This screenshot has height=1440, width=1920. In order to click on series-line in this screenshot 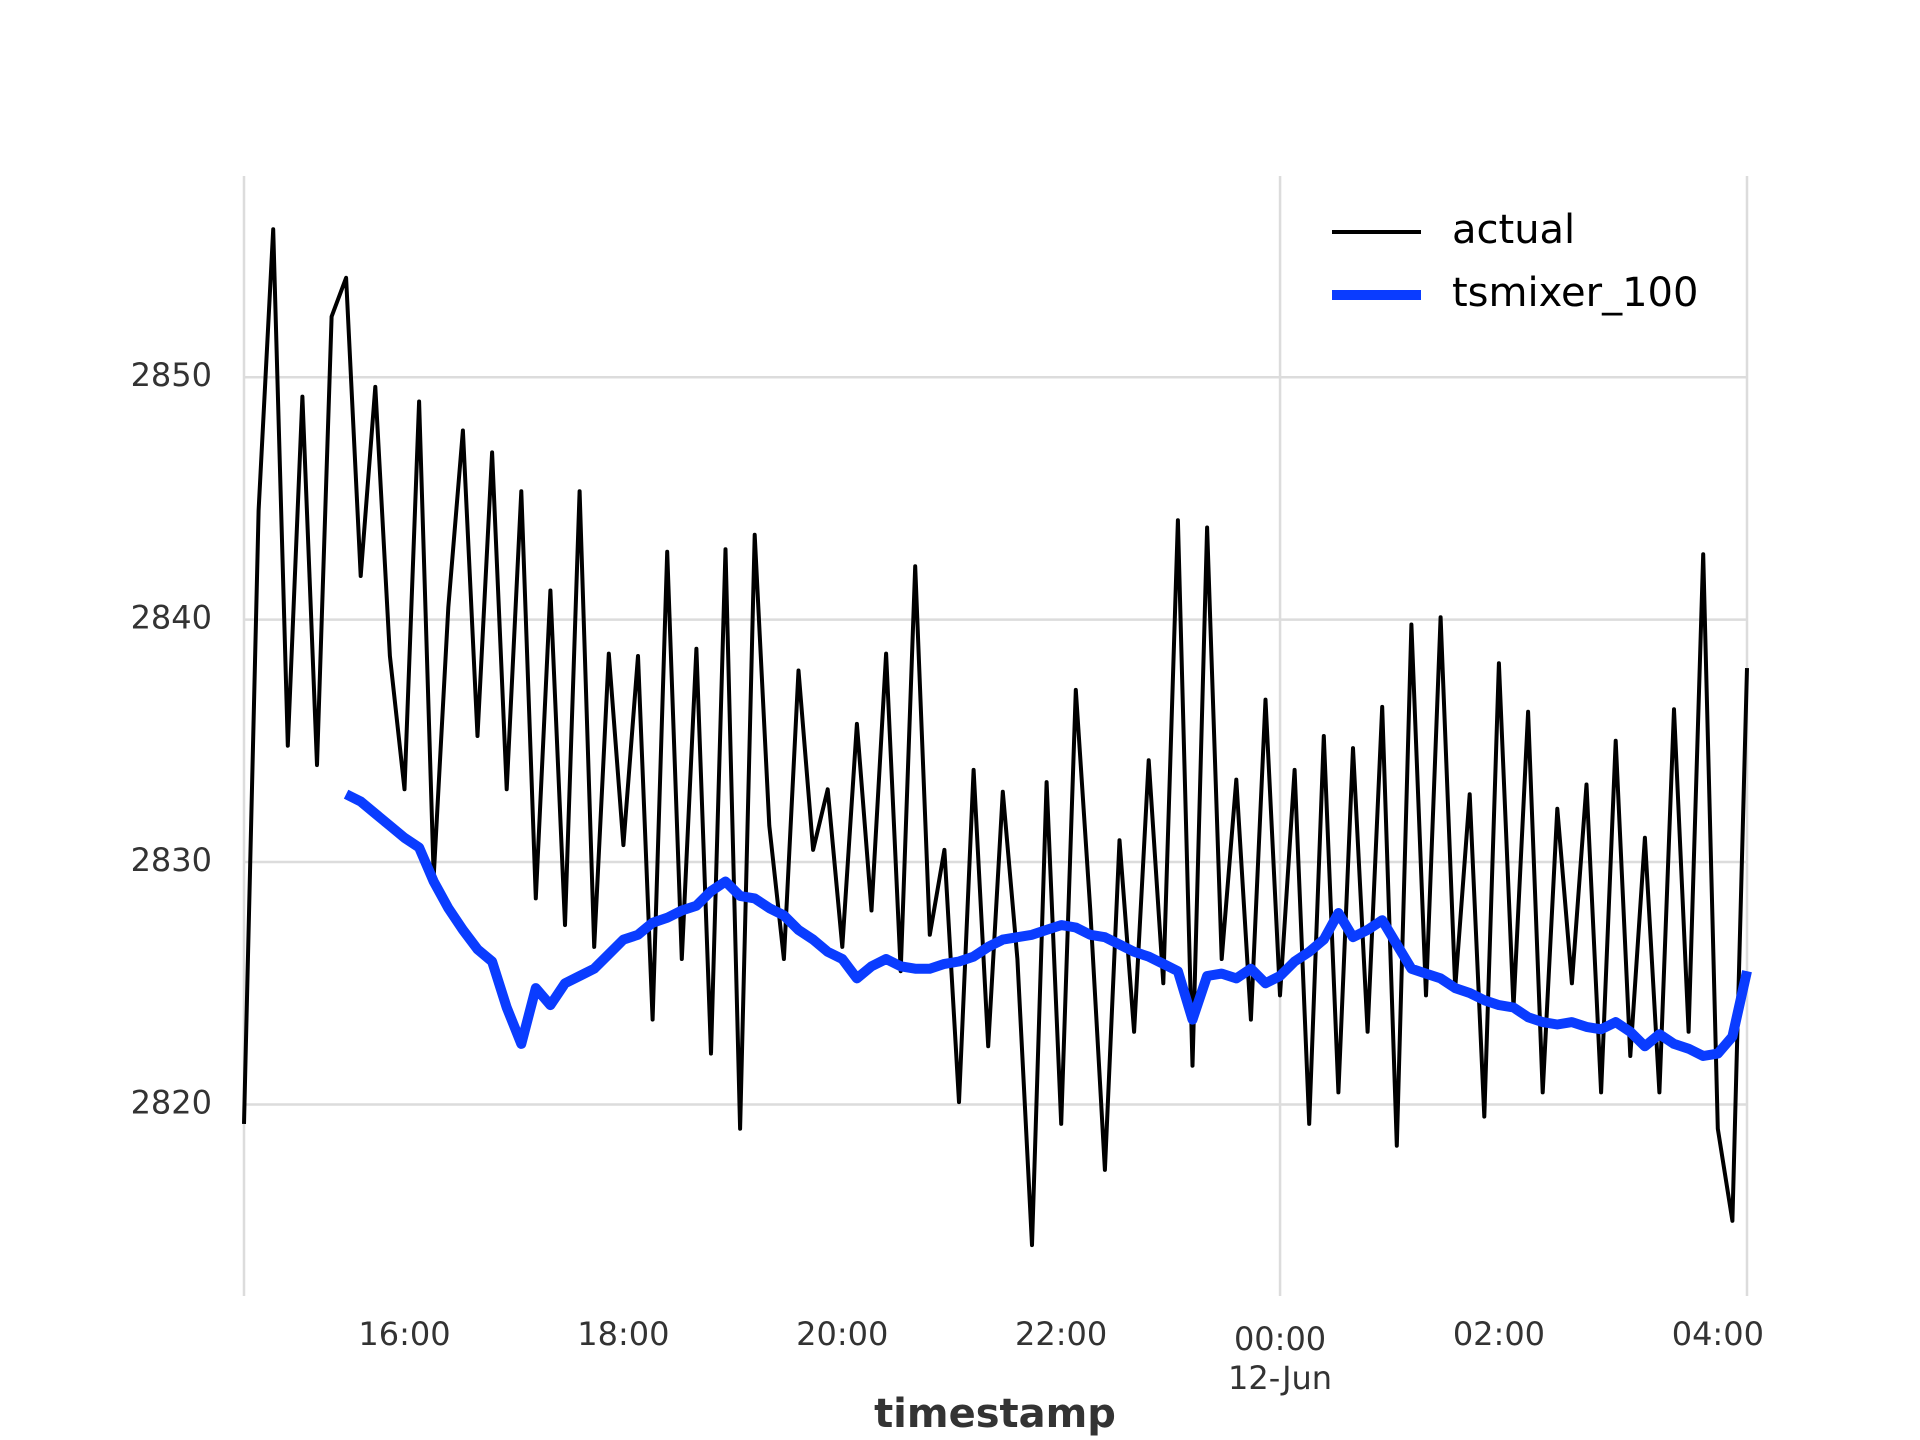, I will do `click(1047, 925)`.